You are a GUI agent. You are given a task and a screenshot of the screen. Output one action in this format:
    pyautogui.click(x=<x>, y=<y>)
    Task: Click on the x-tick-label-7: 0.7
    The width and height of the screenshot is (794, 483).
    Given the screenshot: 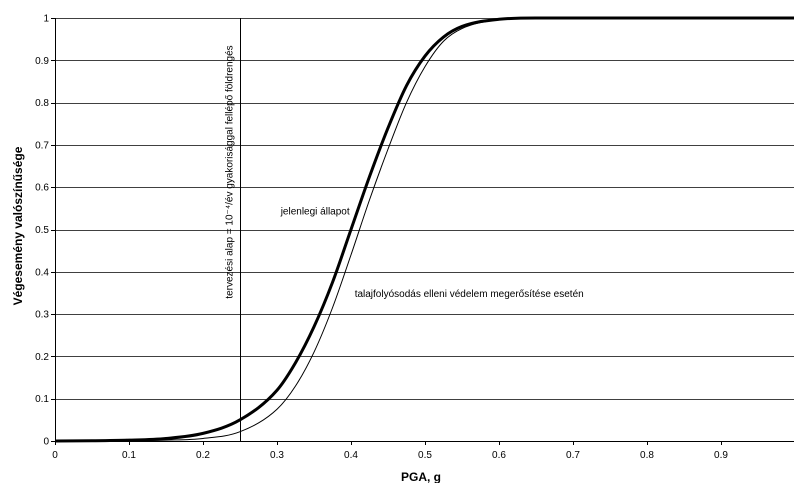 What is the action you would take?
    pyautogui.click(x=573, y=455)
    